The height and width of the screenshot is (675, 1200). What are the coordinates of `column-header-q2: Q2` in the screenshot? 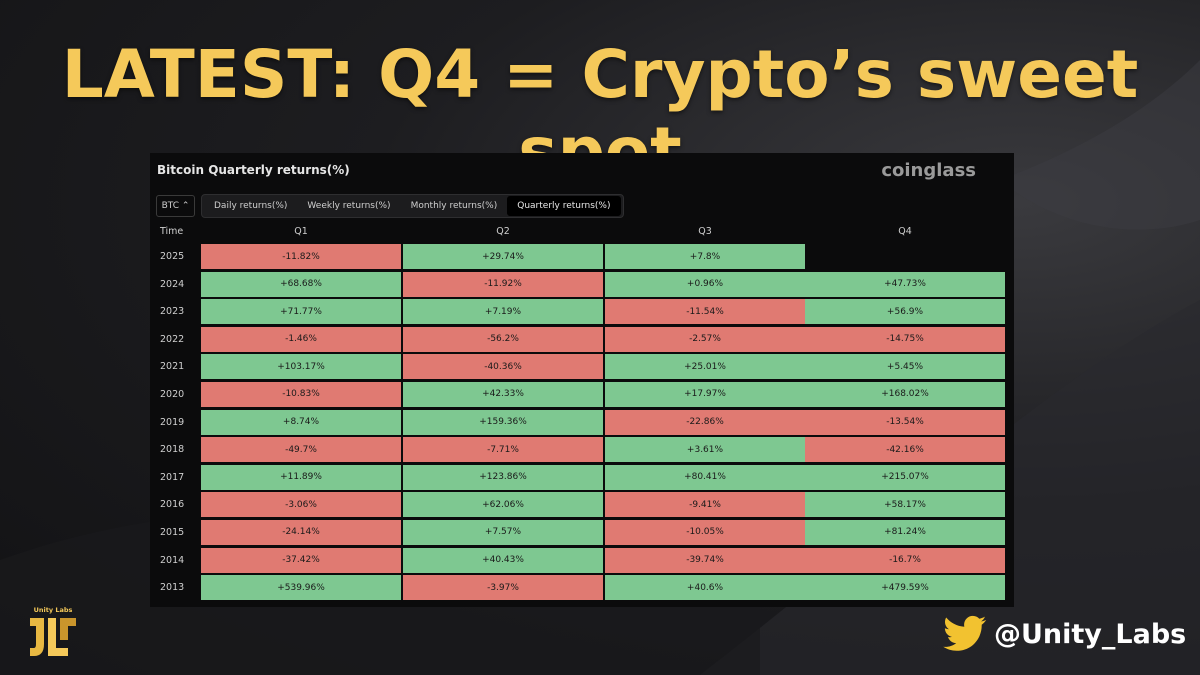 It's located at (503, 231).